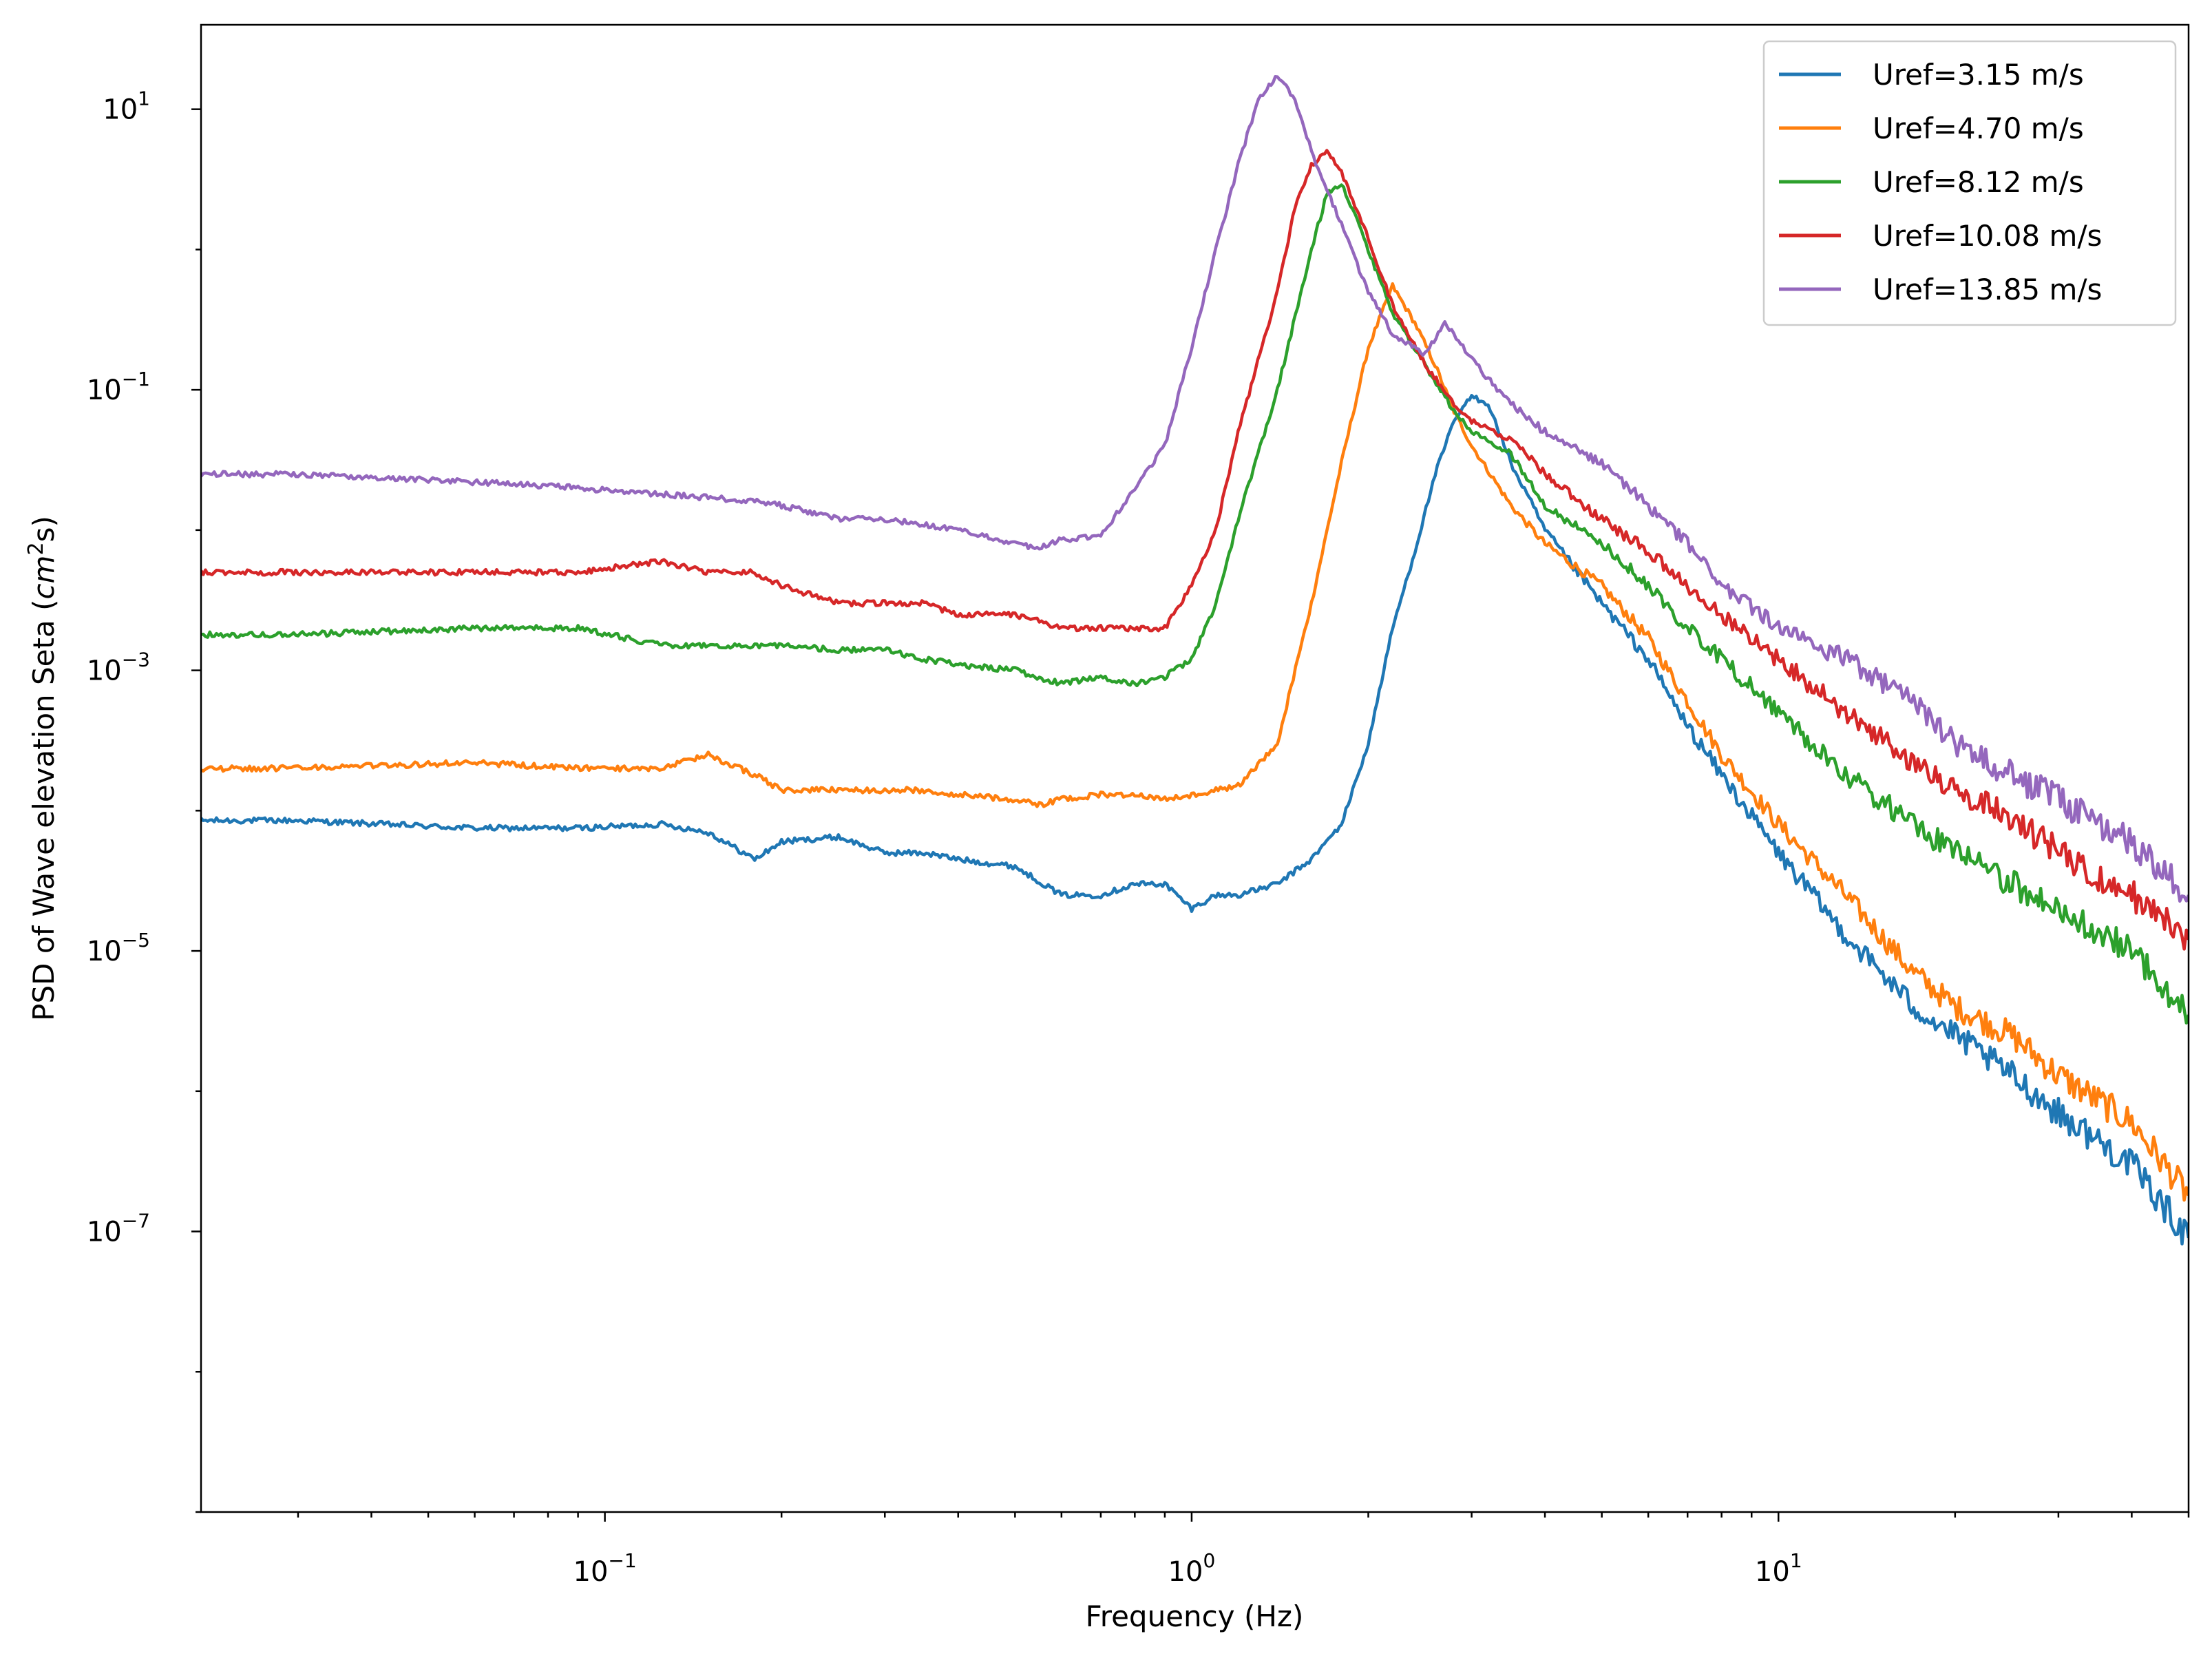 This screenshot has width=2212, height=1658. I want to click on legend-label: Uref=4.70 m/s, so click(1979, 128).